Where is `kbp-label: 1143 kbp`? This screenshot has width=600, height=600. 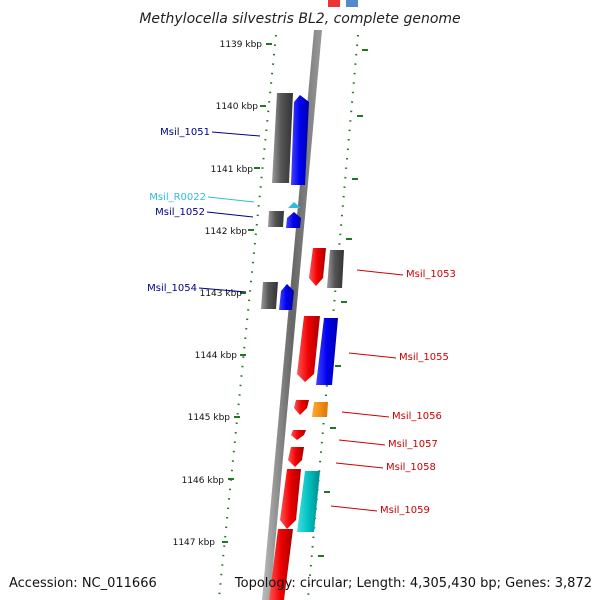
kbp-label: 1143 kbp is located at coordinates (221, 294).